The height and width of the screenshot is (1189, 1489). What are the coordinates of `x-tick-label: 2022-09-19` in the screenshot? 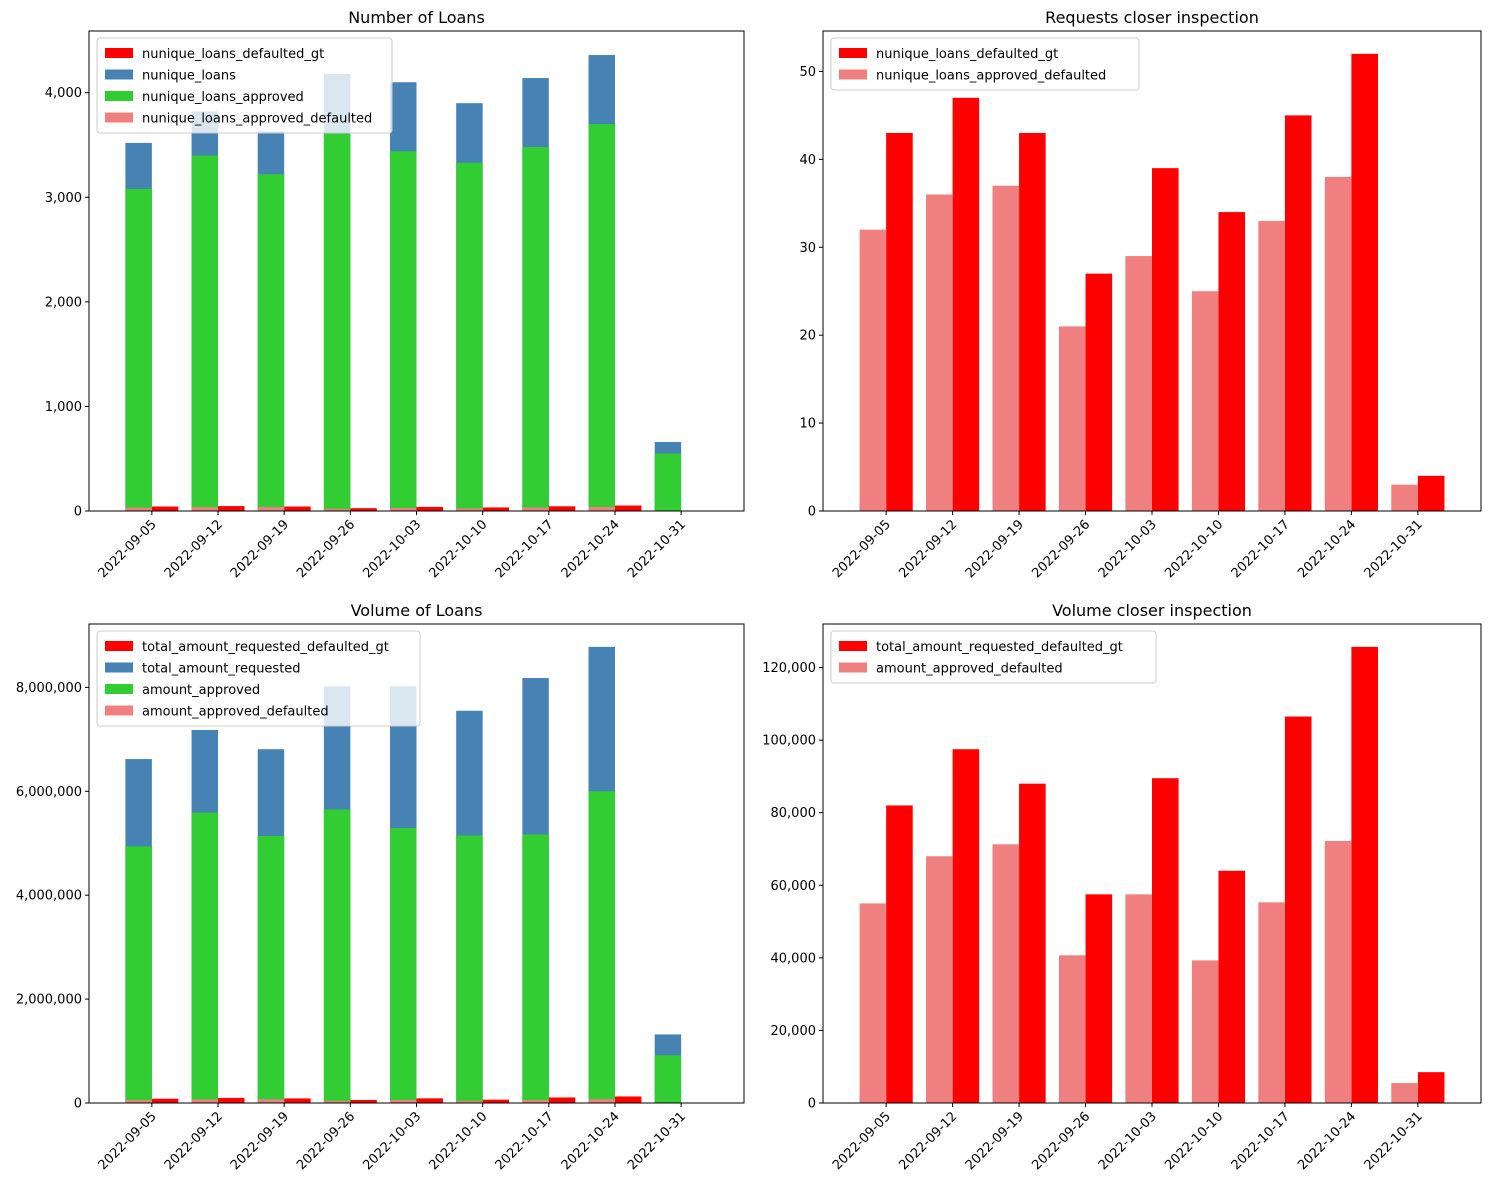 It's located at (995, 1141).